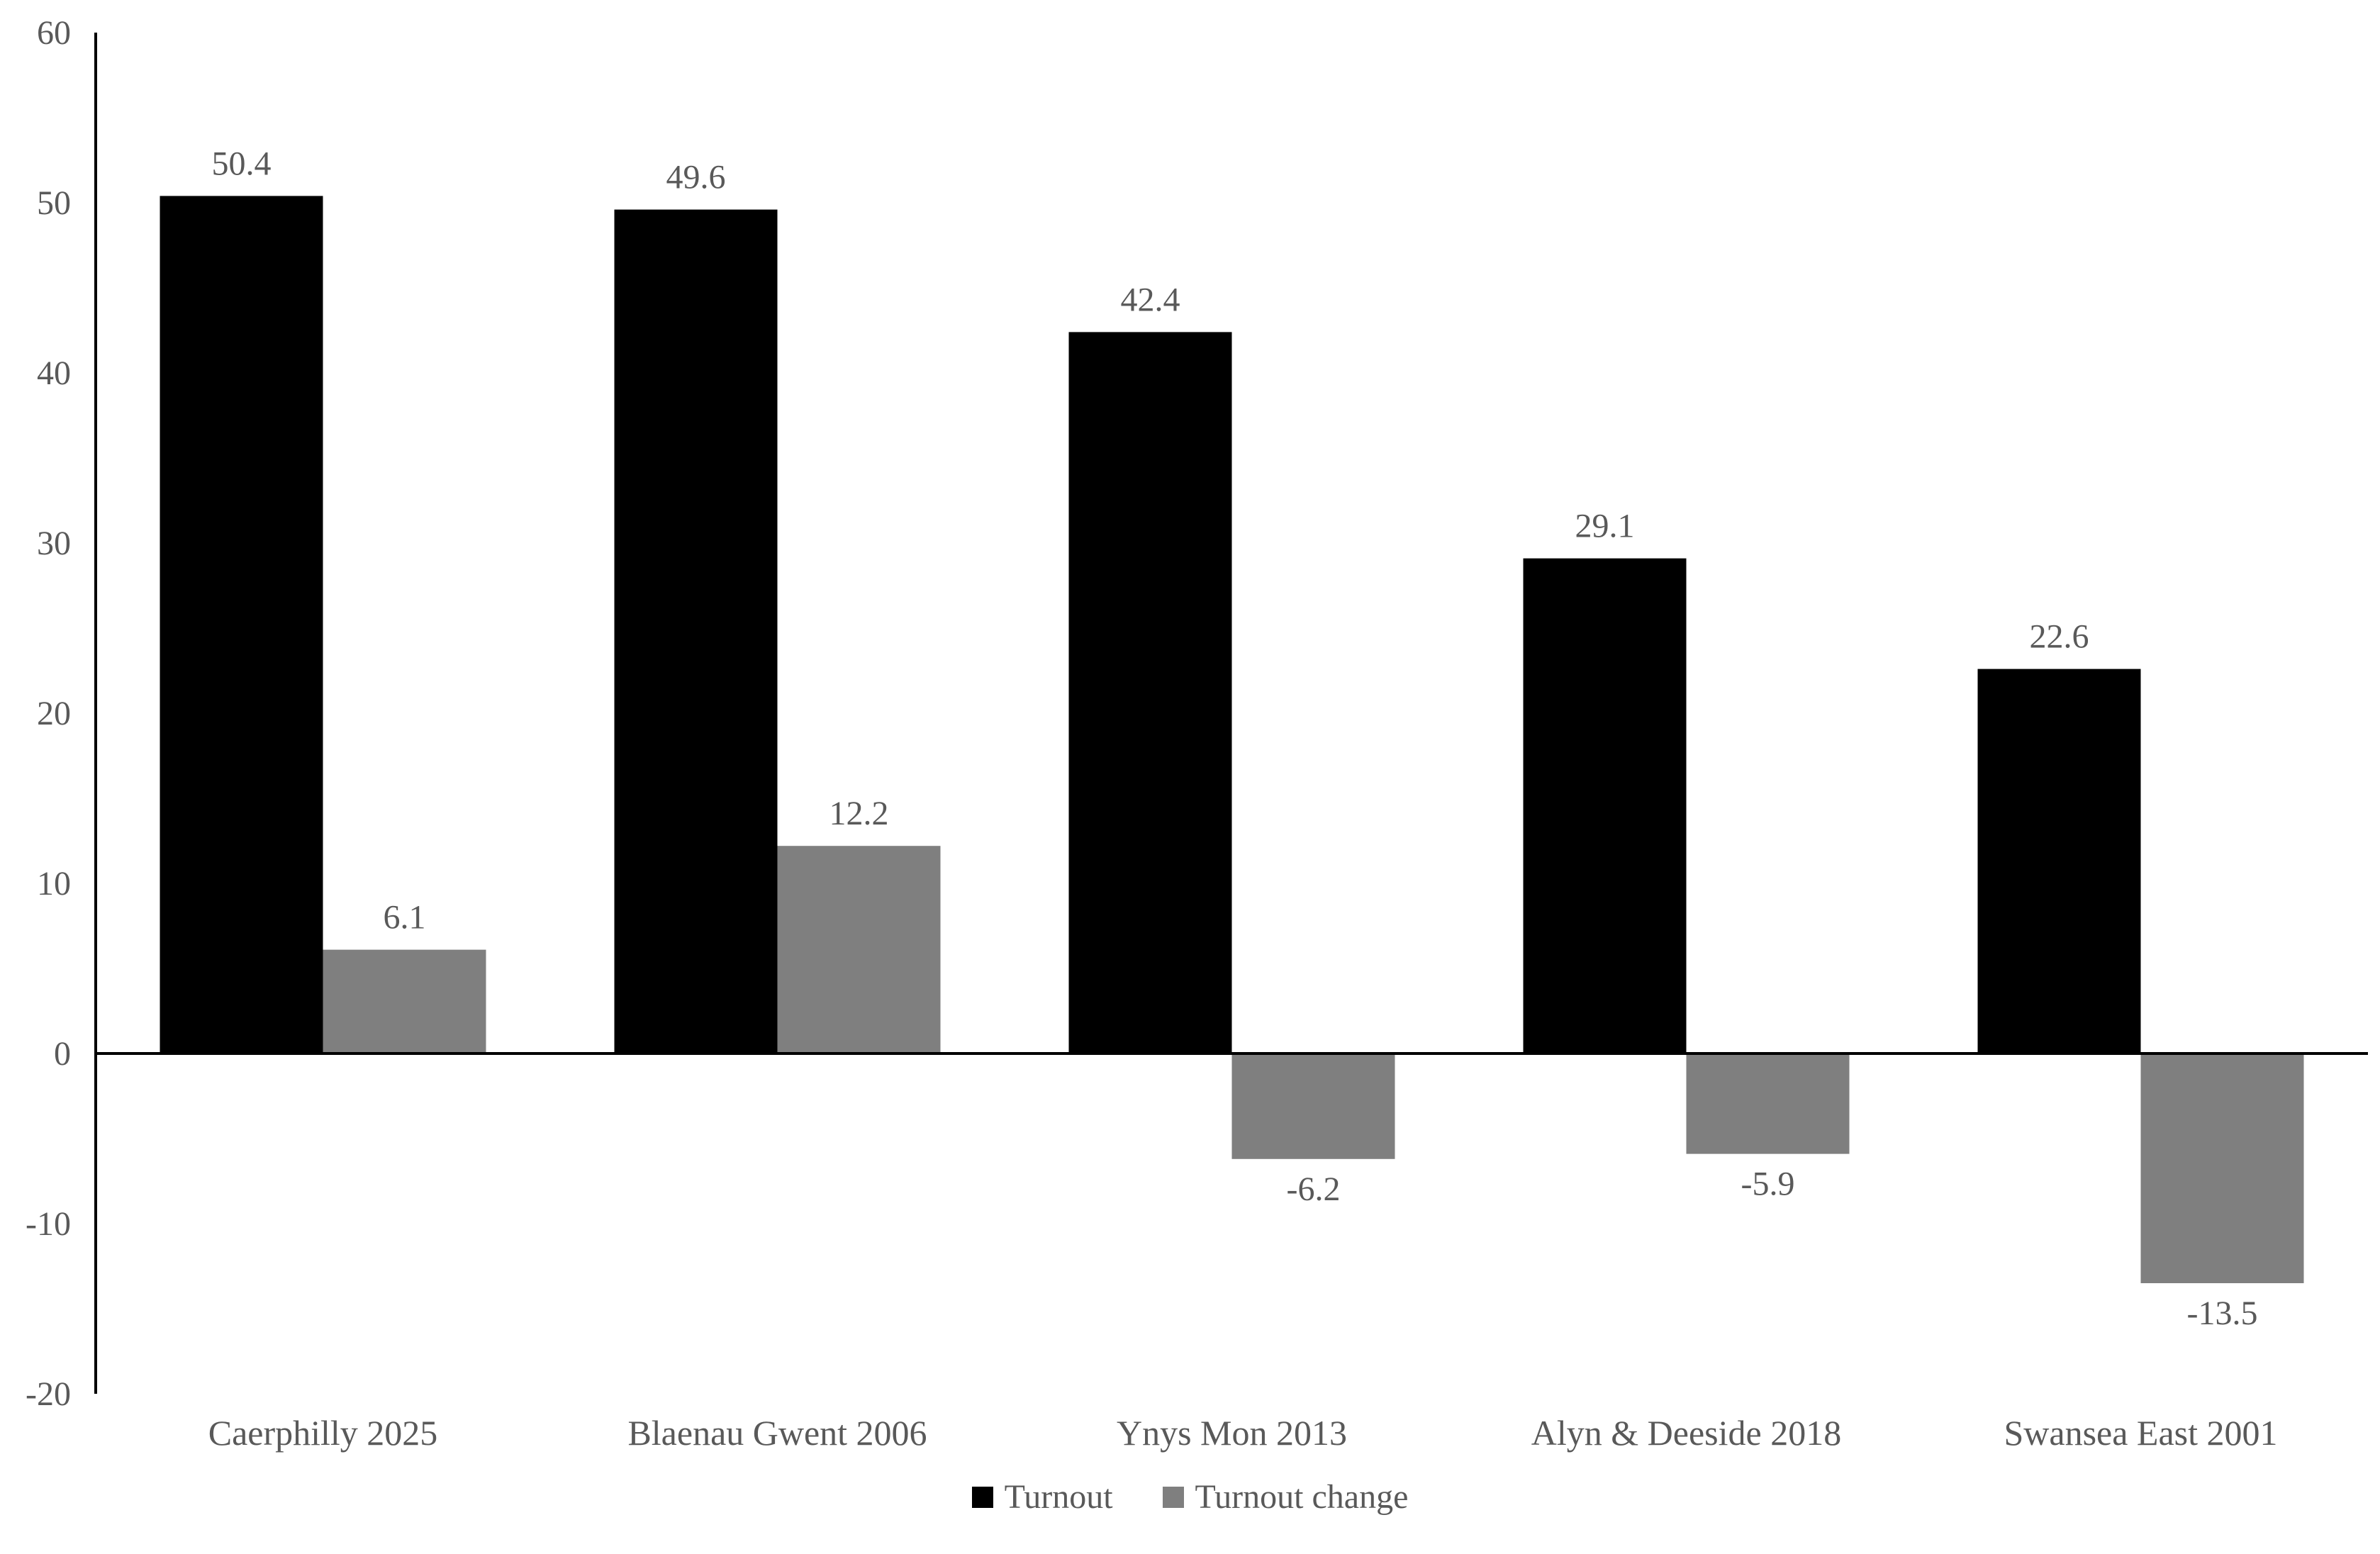 The image size is (2380, 1554). Describe the element at coordinates (54, 33) in the screenshot. I see `y-tick-label-60: 60` at that location.